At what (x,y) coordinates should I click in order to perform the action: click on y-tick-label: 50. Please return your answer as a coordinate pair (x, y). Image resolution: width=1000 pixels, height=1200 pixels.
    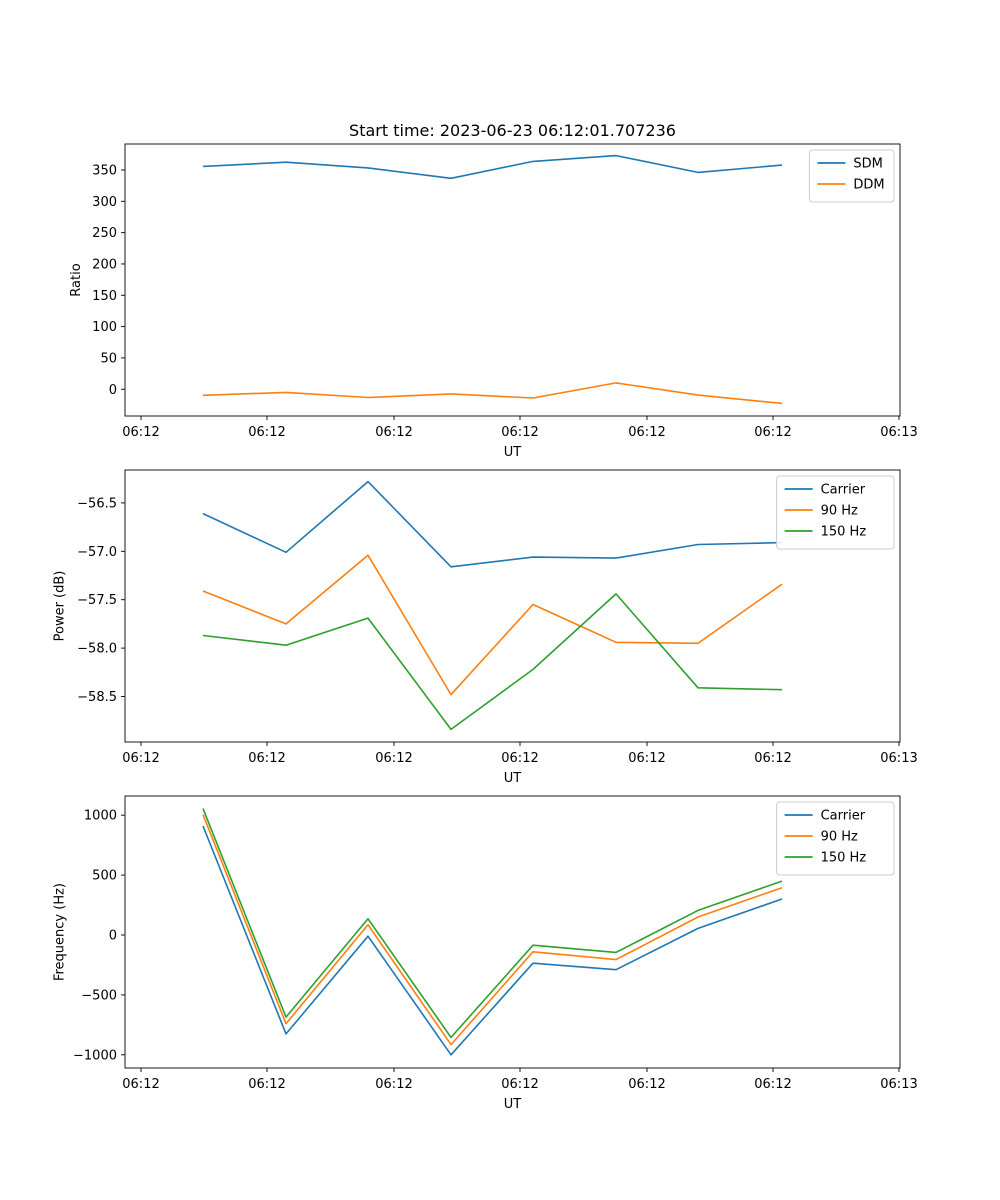
    Looking at the image, I should click on (108, 358).